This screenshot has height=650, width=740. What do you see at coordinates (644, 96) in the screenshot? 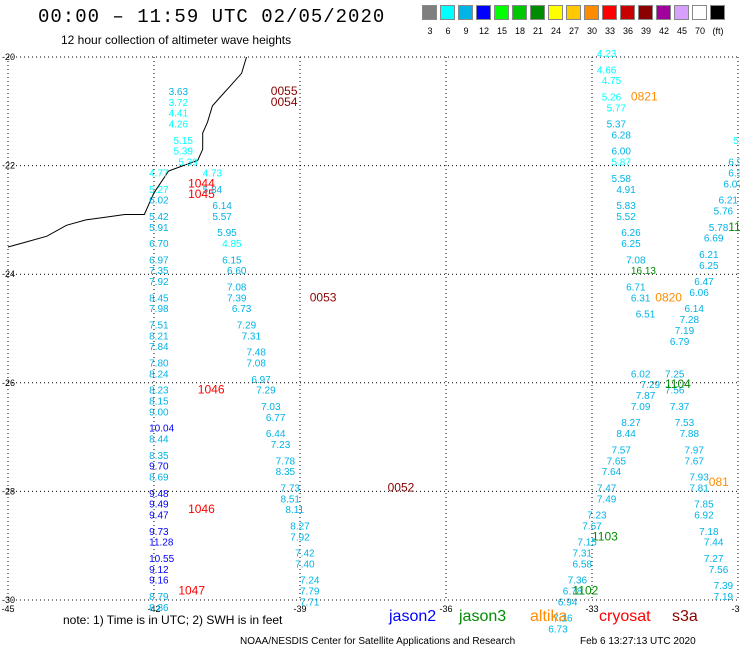
I see `pass-time-label: 0821` at bounding box center [644, 96].